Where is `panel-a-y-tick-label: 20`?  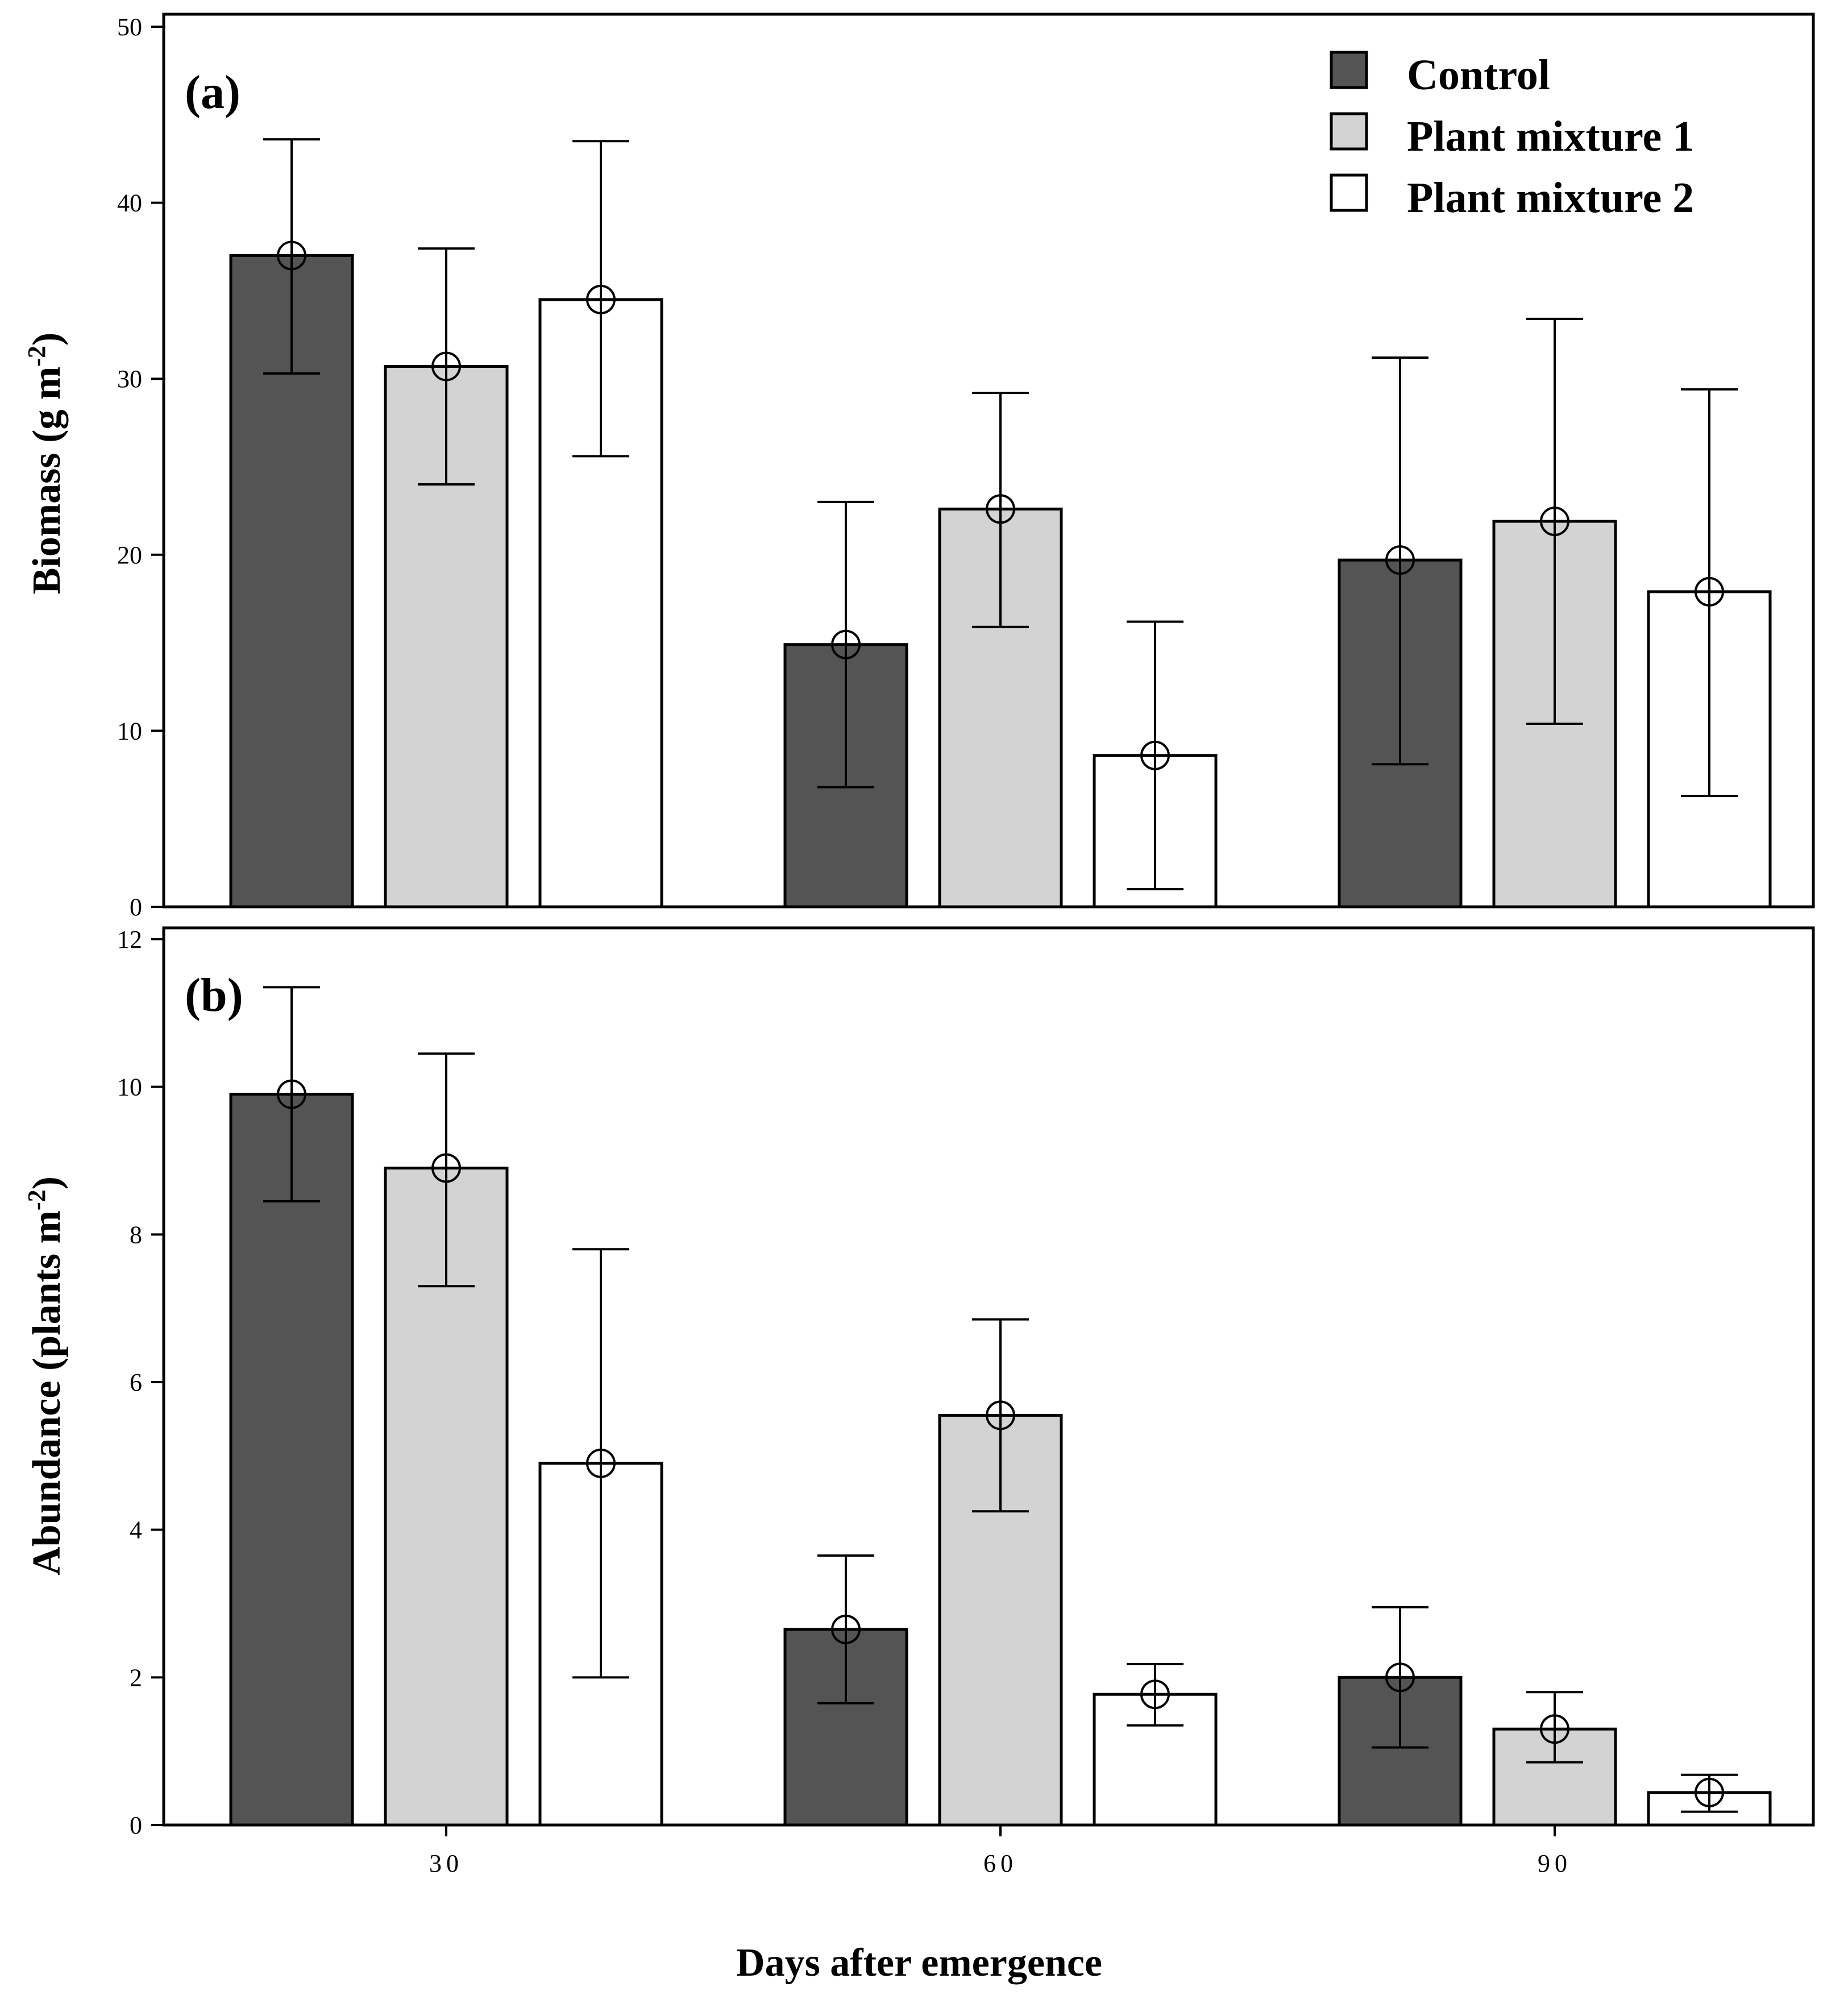 panel-a-y-tick-label: 20 is located at coordinates (129, 555).